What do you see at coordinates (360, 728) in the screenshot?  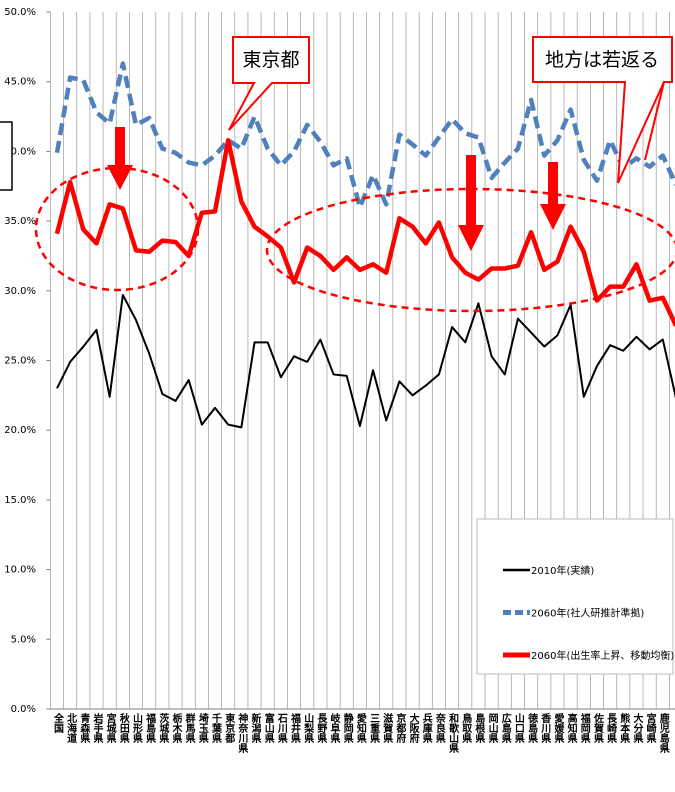 I see `x-tick-label: 愛知県` at bounding box center [360, 728].